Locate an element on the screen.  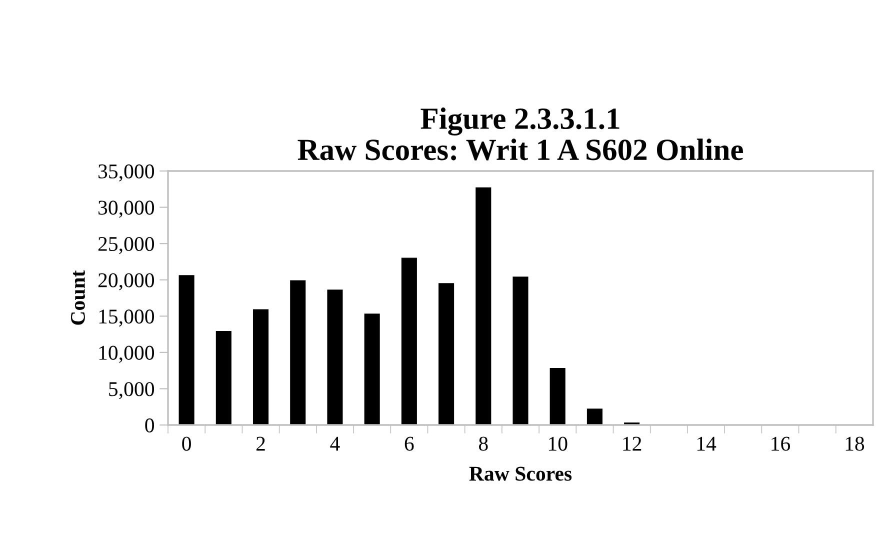
x-tick-label: 12 is located at coordinates (632, 443).